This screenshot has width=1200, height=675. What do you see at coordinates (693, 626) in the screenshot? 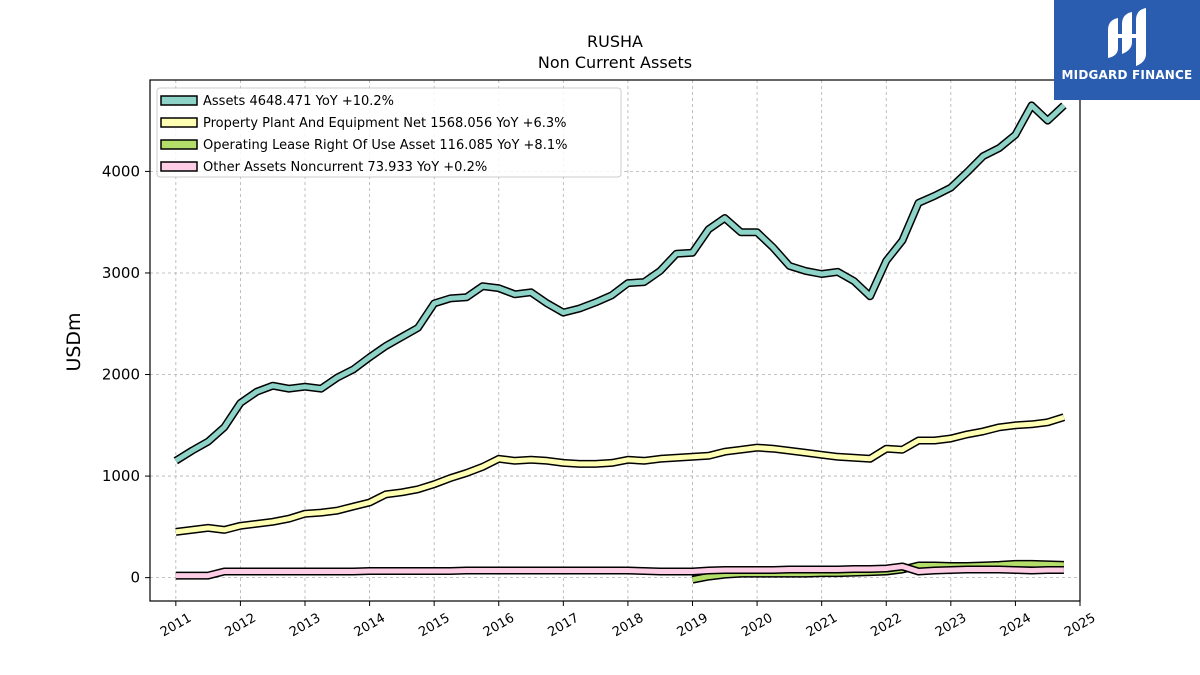
I see `x-tick-label: 2019` at bounding box center [693, 626].